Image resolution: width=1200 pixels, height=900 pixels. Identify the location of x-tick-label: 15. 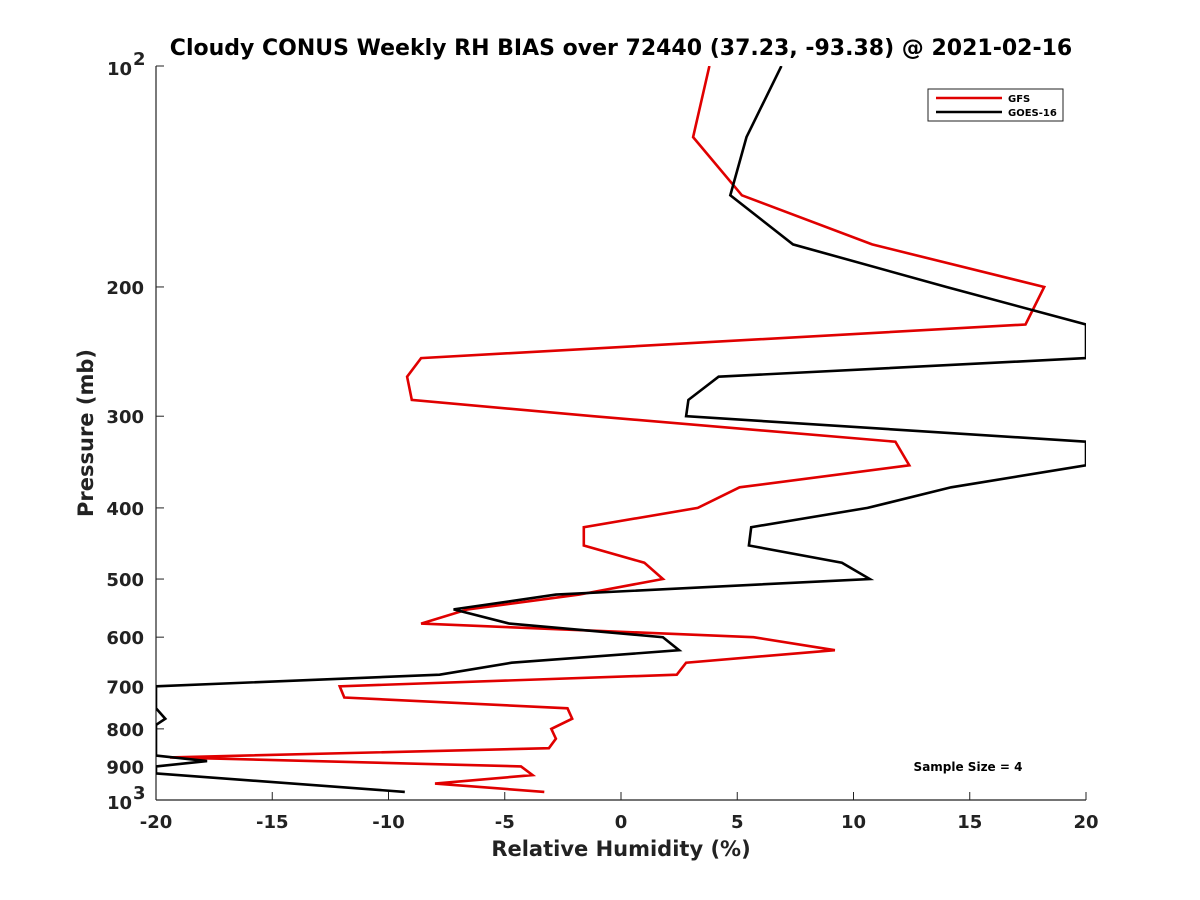
(969, 822).